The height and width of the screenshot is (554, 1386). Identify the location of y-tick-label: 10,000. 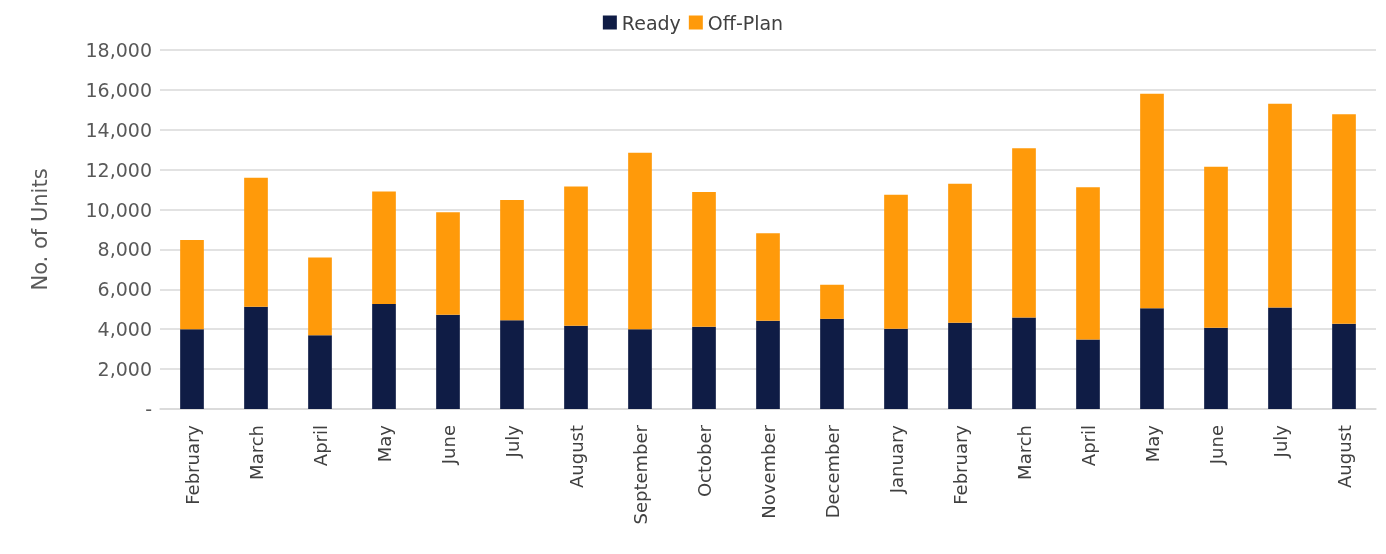
(118, 209).